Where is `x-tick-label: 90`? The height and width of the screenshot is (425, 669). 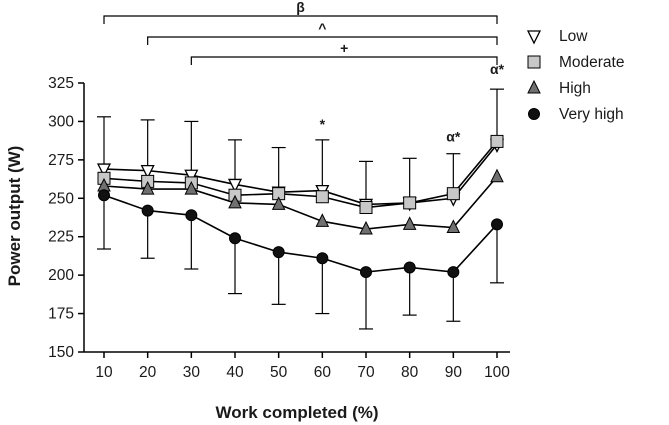
x-tick-label: 90 is located at coordinates (454, 372).